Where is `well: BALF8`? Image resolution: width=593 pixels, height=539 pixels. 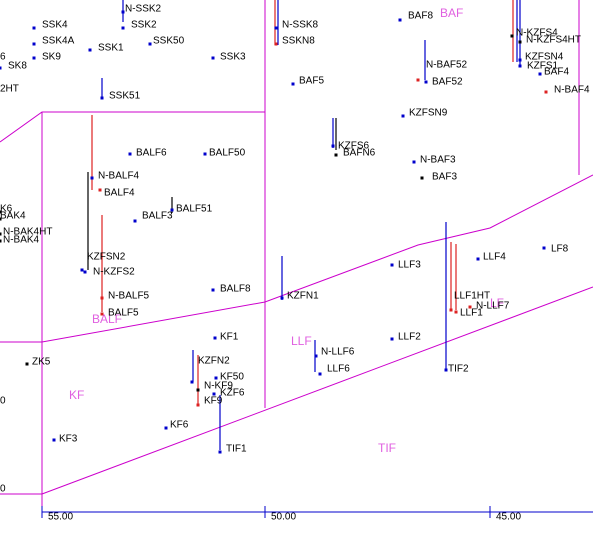 well: BALF8 is located at coordinates (231, 288).